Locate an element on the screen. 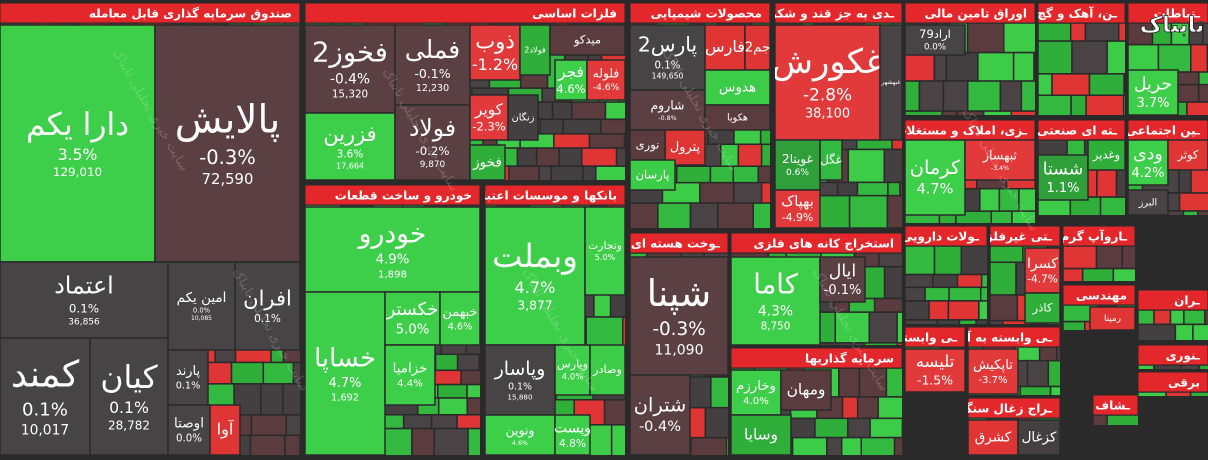 Image resolution: width=1208 pixels, height=460 pixels. stock-change: 4.0% is located at coordinates (756, 401).